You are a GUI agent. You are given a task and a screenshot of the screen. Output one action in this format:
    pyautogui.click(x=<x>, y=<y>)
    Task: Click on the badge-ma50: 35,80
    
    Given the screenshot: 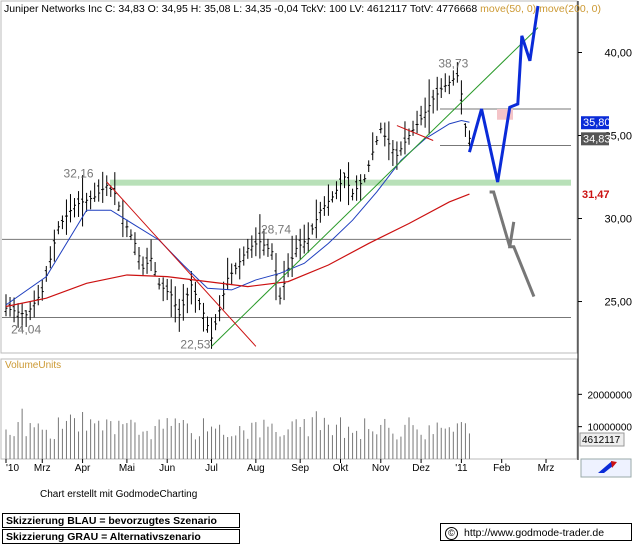 What is the action you would take?
    pyautogui.click(x=597, y=123)
    